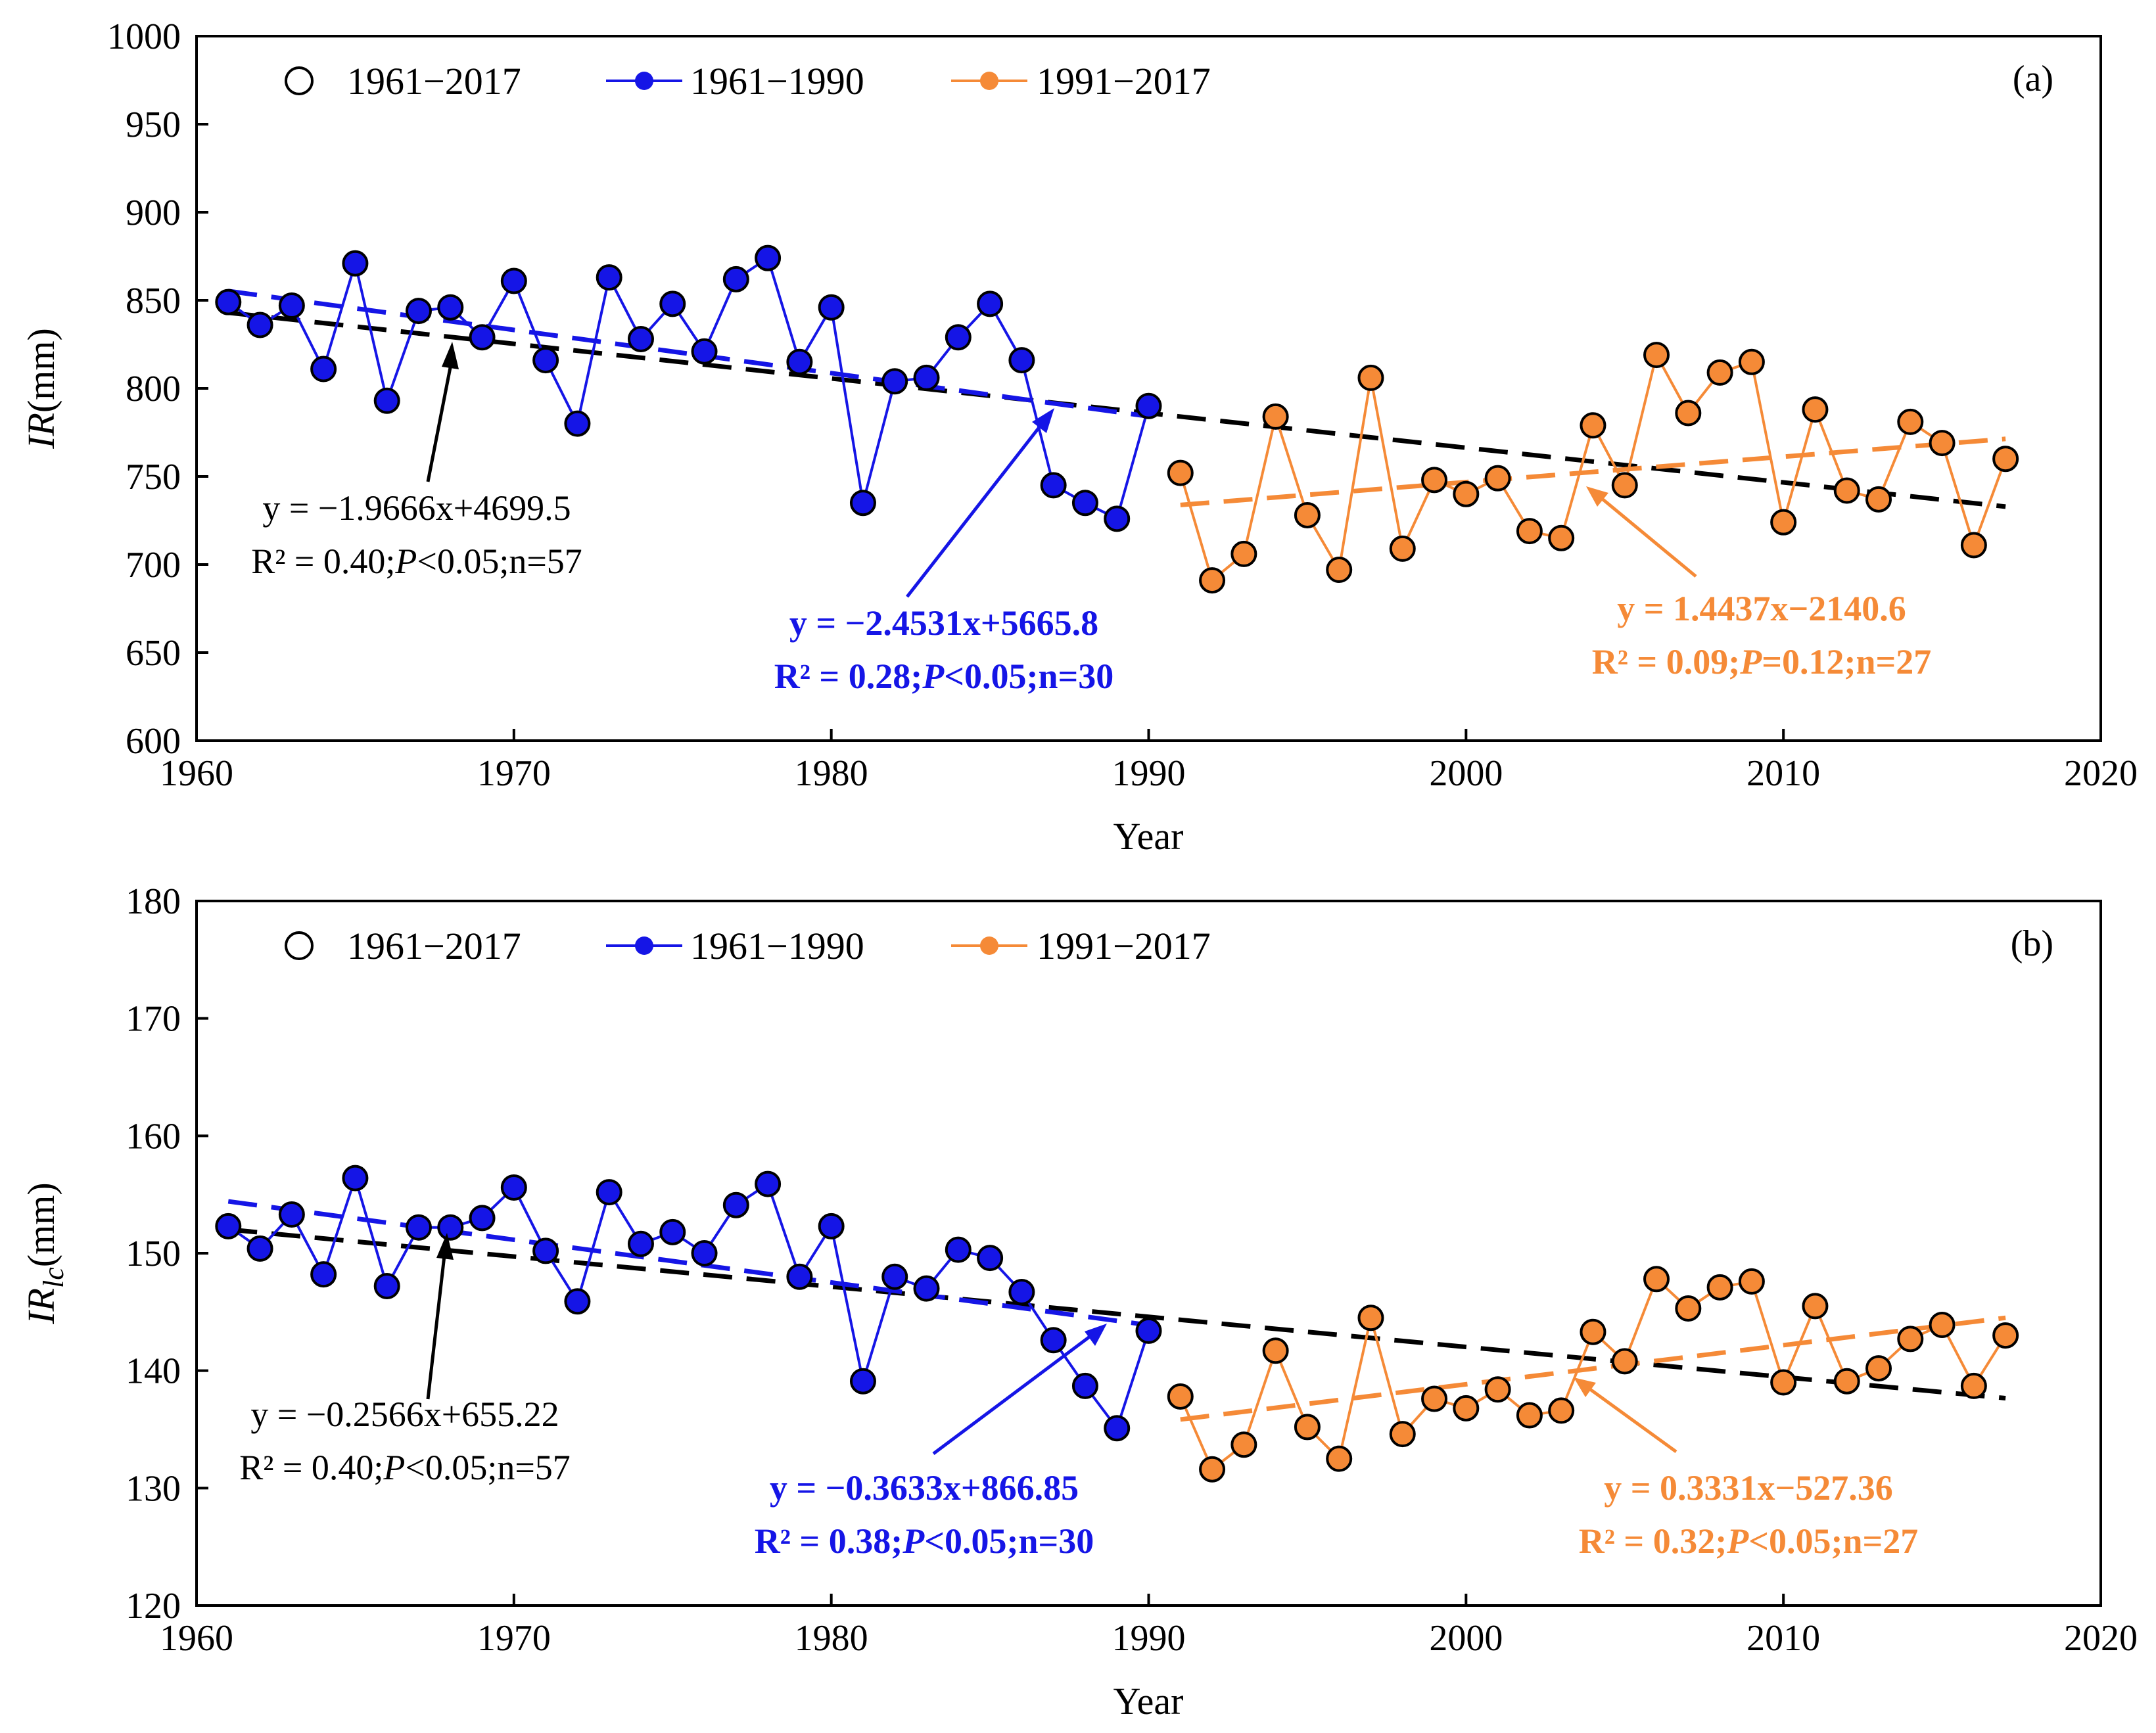  I want to click on legend-marker-all, so click(299, 945).